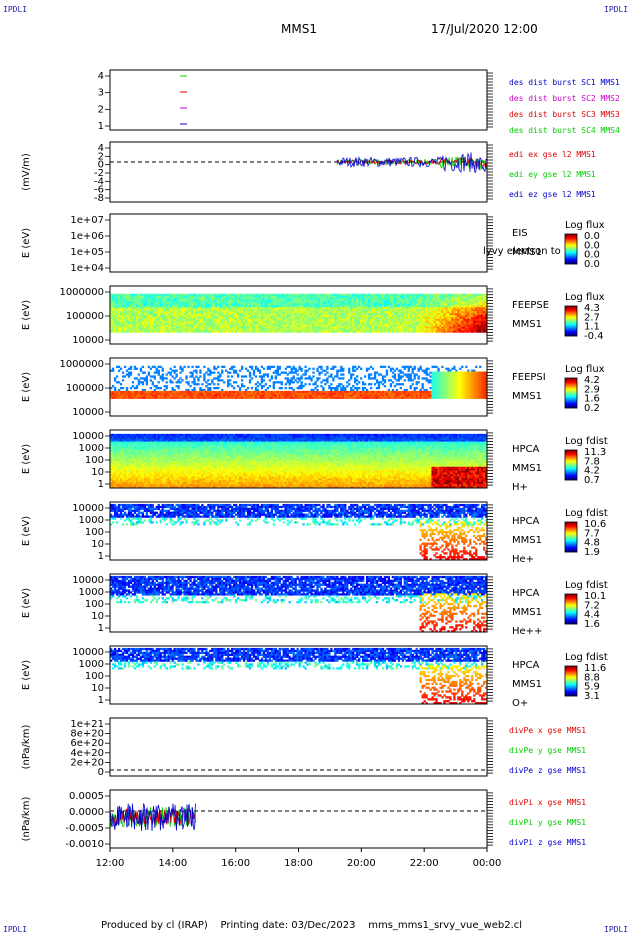  What do you see at coordinates (101, 76) in the screenshot?
I see `y-tick-label: 4` at bounding box center [101, 76].